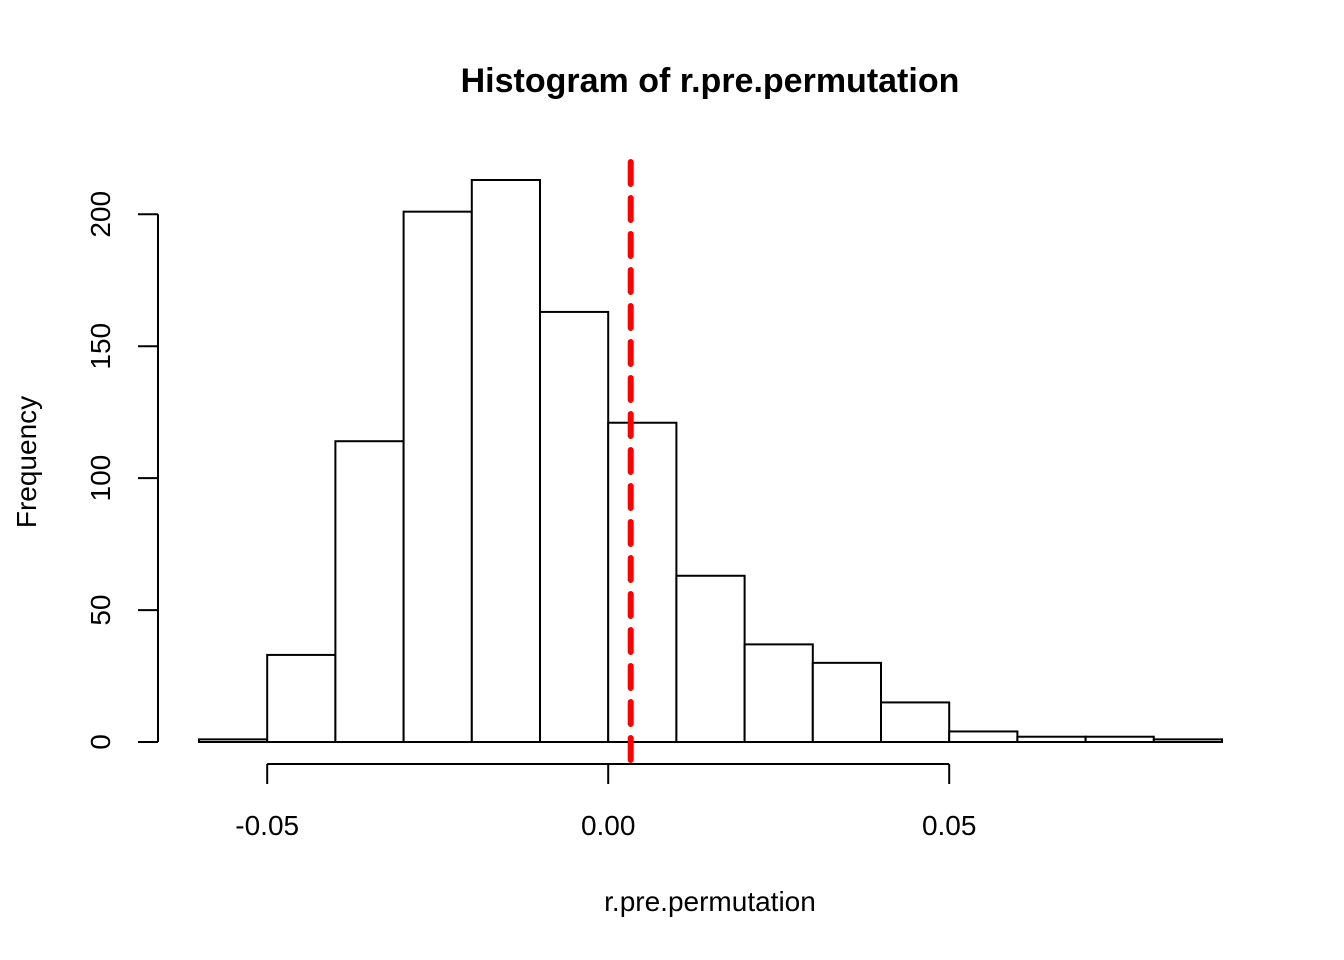 Image resolution: width=1344 pixels, height=960 pixels. Describe the element at coordinates (26, 462) in the screenshot. I see `y-axis-label: Frequency` at that location.